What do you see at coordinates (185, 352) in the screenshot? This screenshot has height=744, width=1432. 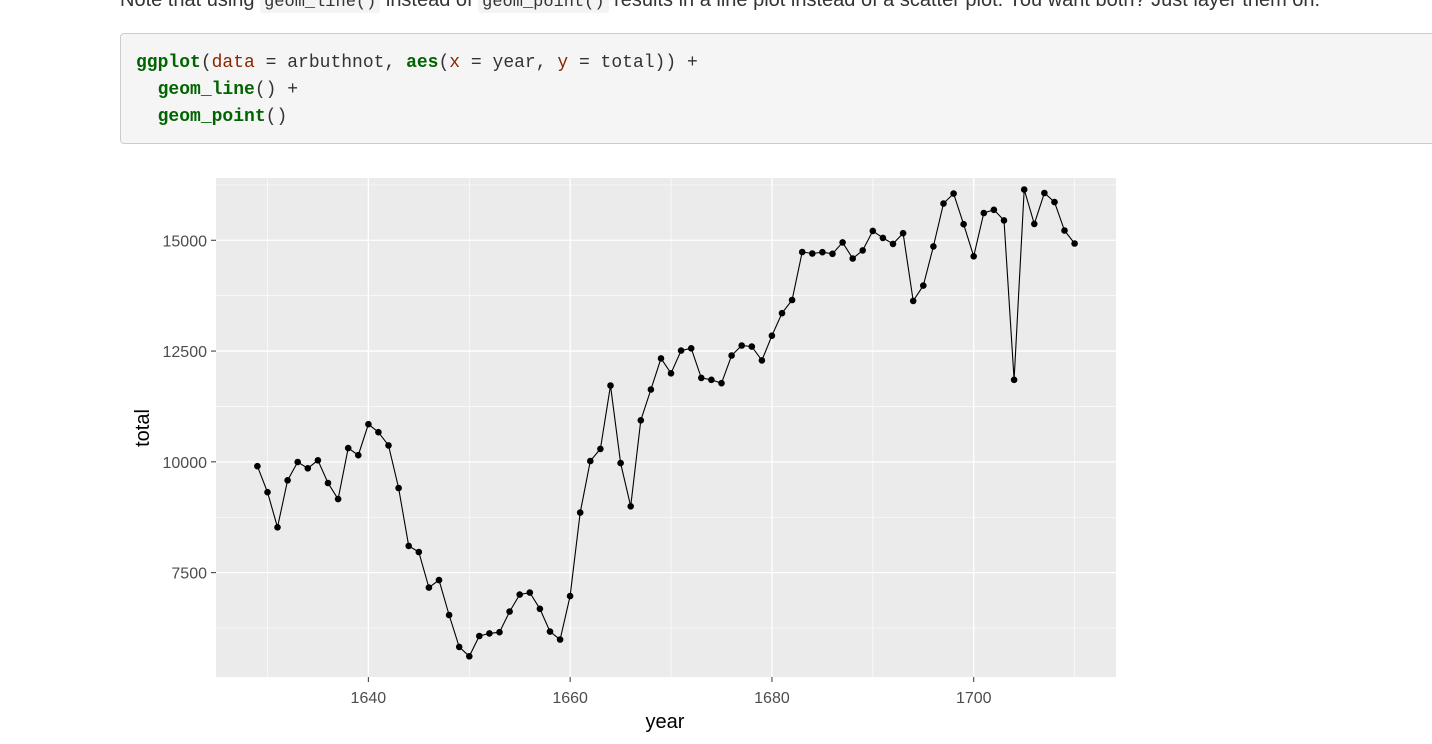 I see `y-tick-label: 12500` at bounding box center [185, 352].